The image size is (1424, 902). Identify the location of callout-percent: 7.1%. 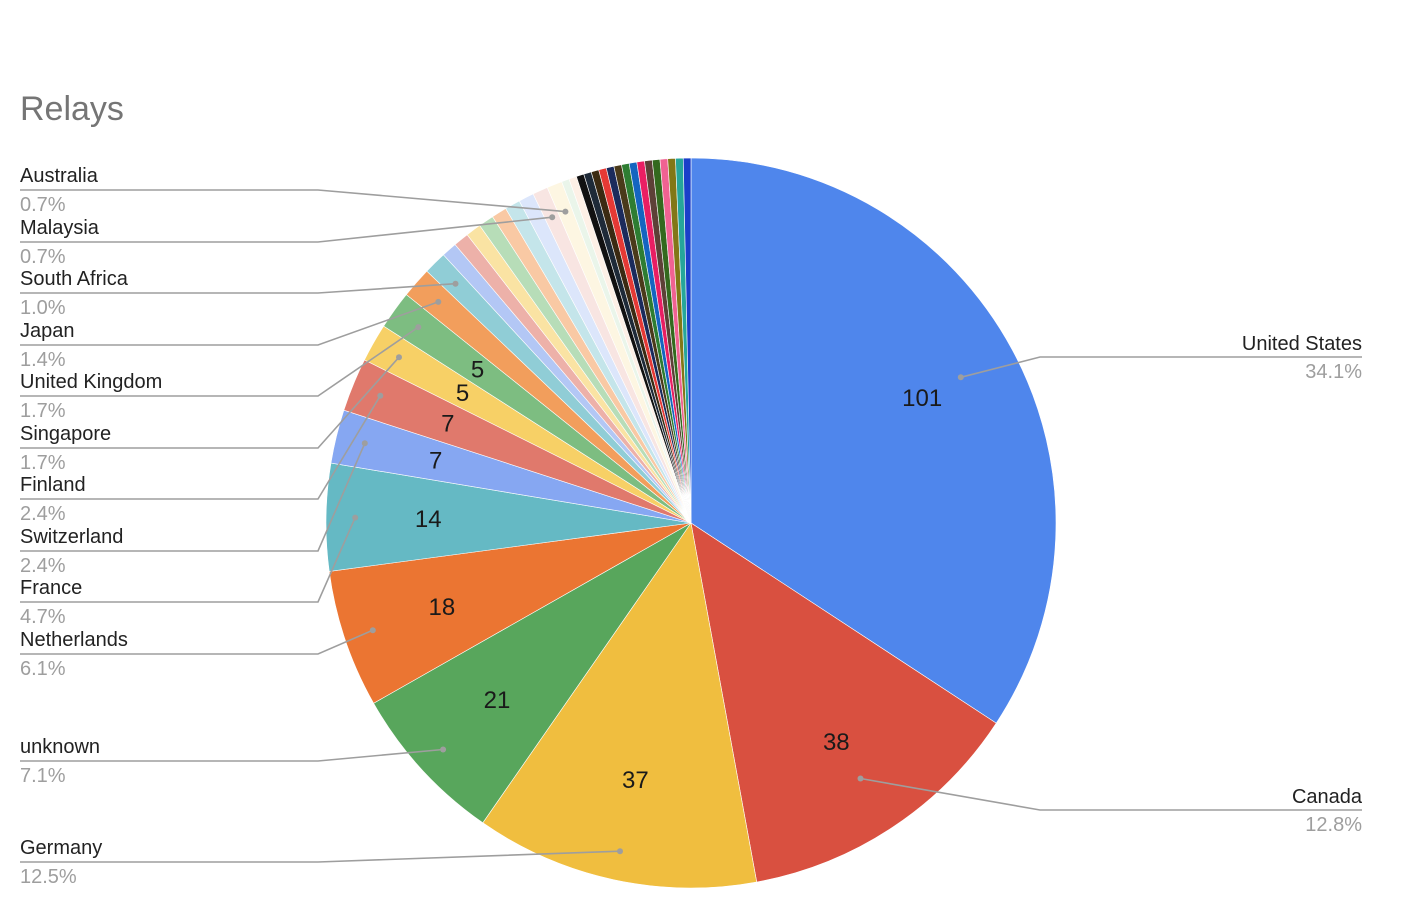
(43, 776).